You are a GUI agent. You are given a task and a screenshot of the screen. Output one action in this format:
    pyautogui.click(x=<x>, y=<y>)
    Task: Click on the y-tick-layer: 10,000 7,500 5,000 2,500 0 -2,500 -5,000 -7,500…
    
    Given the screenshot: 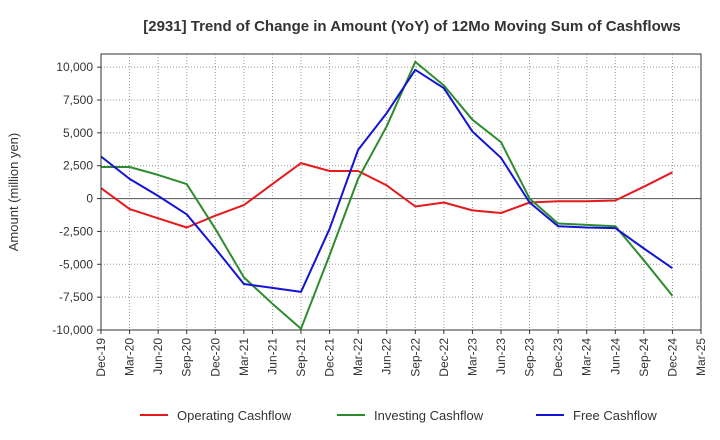 What is the action you would take?
    pyautogui.click(x=76, y=198)
    